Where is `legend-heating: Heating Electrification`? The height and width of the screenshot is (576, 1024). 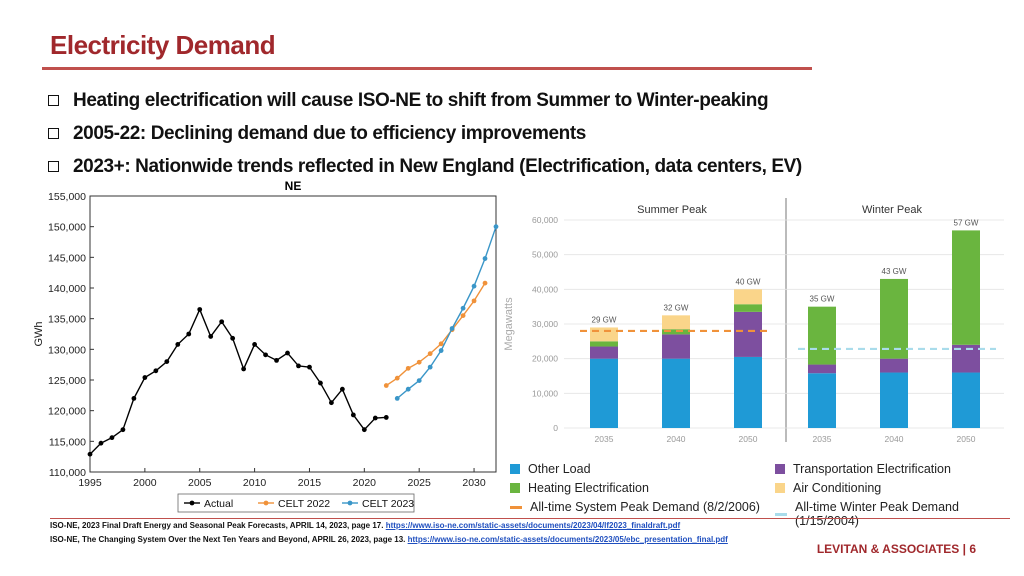
legend-heating: Heating Electrification is located at coordinates (579, 488).